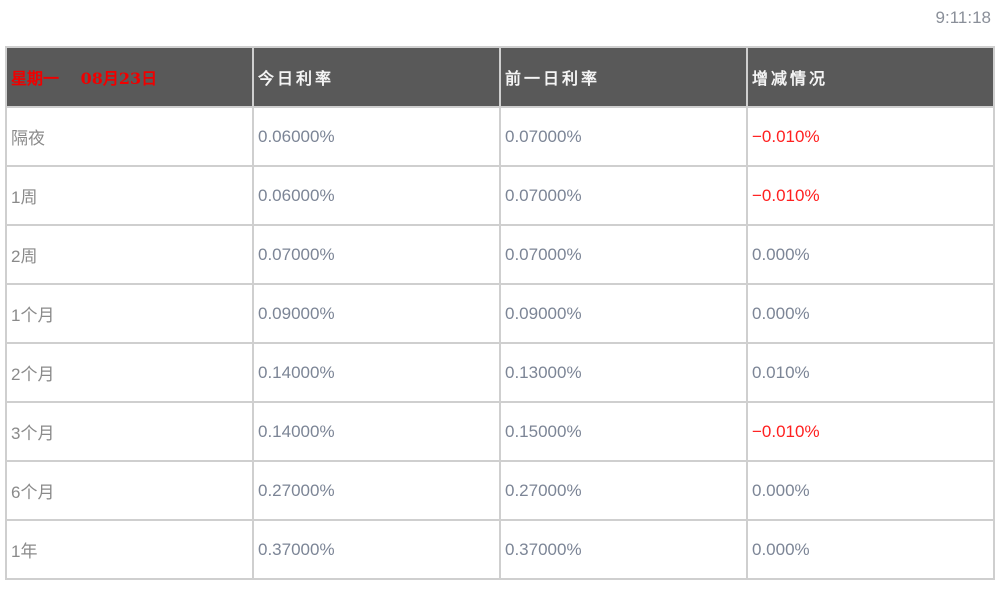 This screenshot has width=999, height=603. Describe the element at coordinates (623, 490) in the screenshot. I see `prev-rate-cell: 0.27000%` at that location.